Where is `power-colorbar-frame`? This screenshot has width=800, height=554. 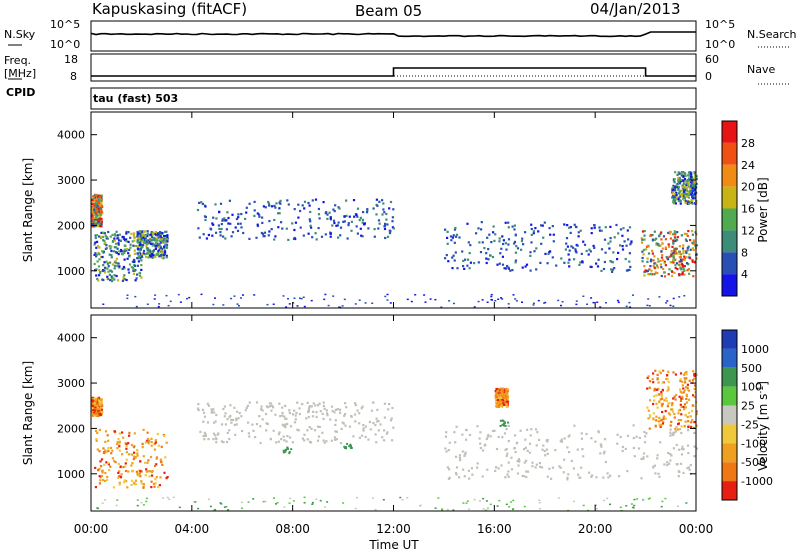 power-colorbar-frame is located at coordinates (729, 208).